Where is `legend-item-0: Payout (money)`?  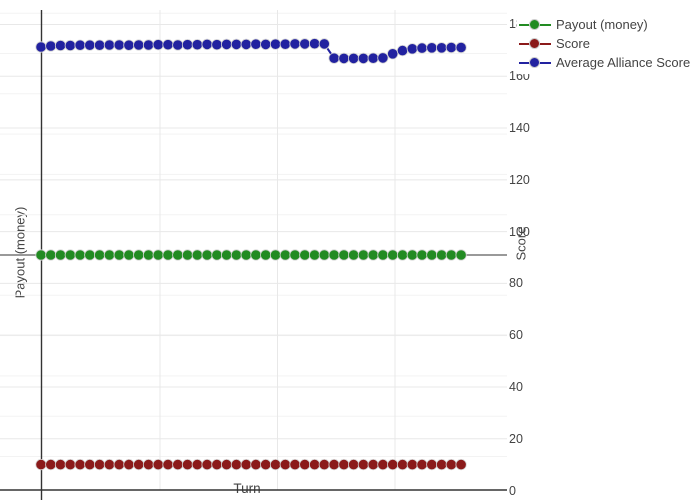 legend-item-0: Payout (money) is located at coordinates (609, 24).